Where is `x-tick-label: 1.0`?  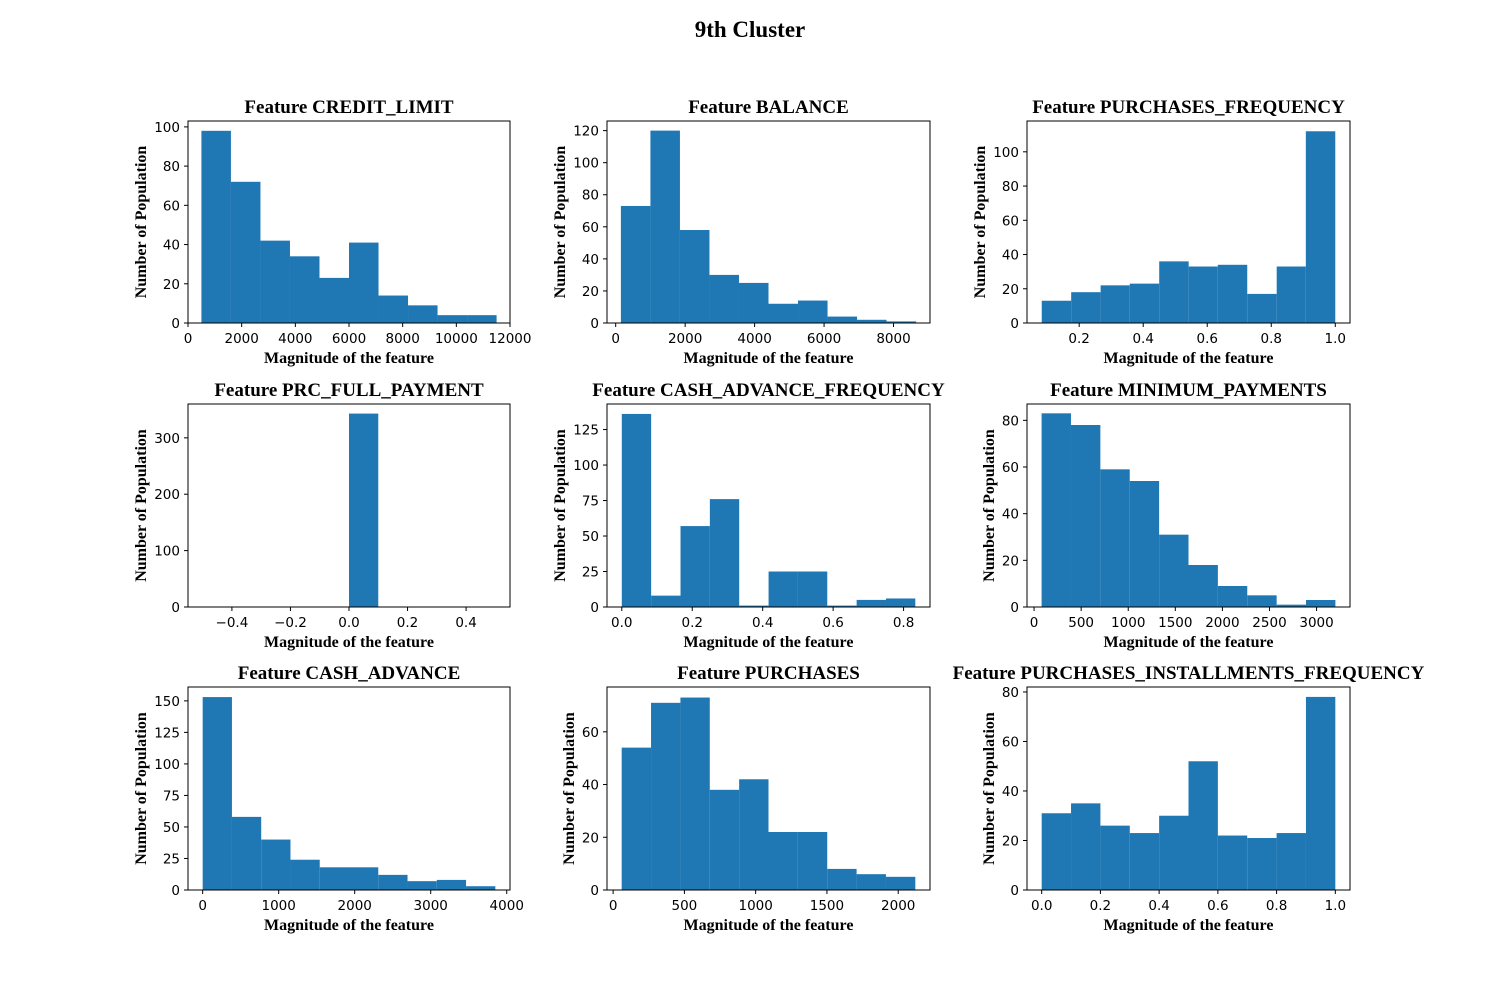
x-tick-label: 1.0 is located at coordinates (1335, 906).